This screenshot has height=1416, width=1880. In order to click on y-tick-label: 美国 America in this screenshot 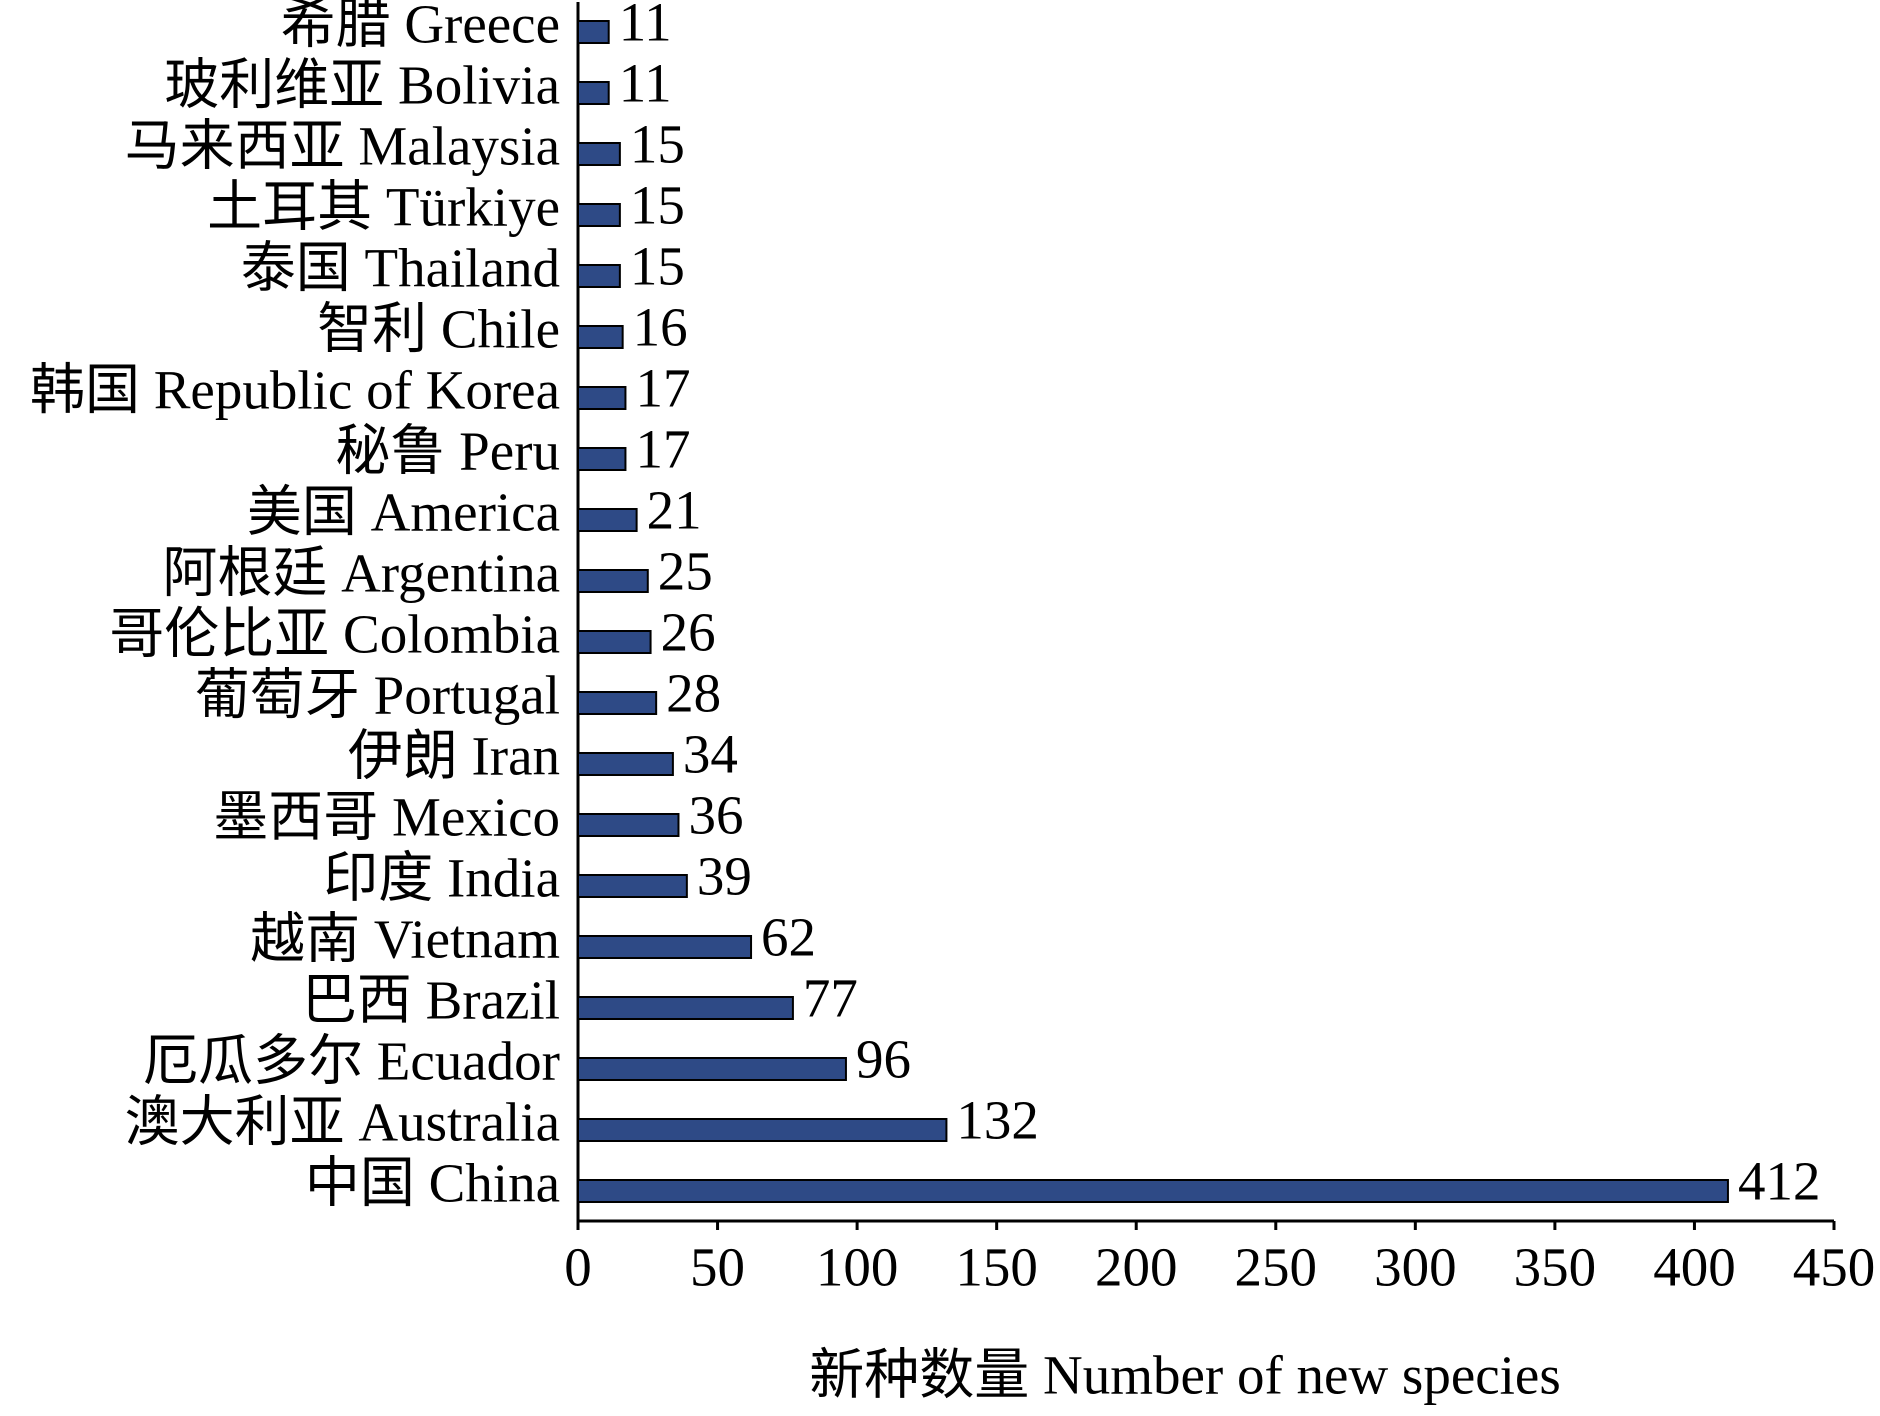, I will do `click(403, 512)`.